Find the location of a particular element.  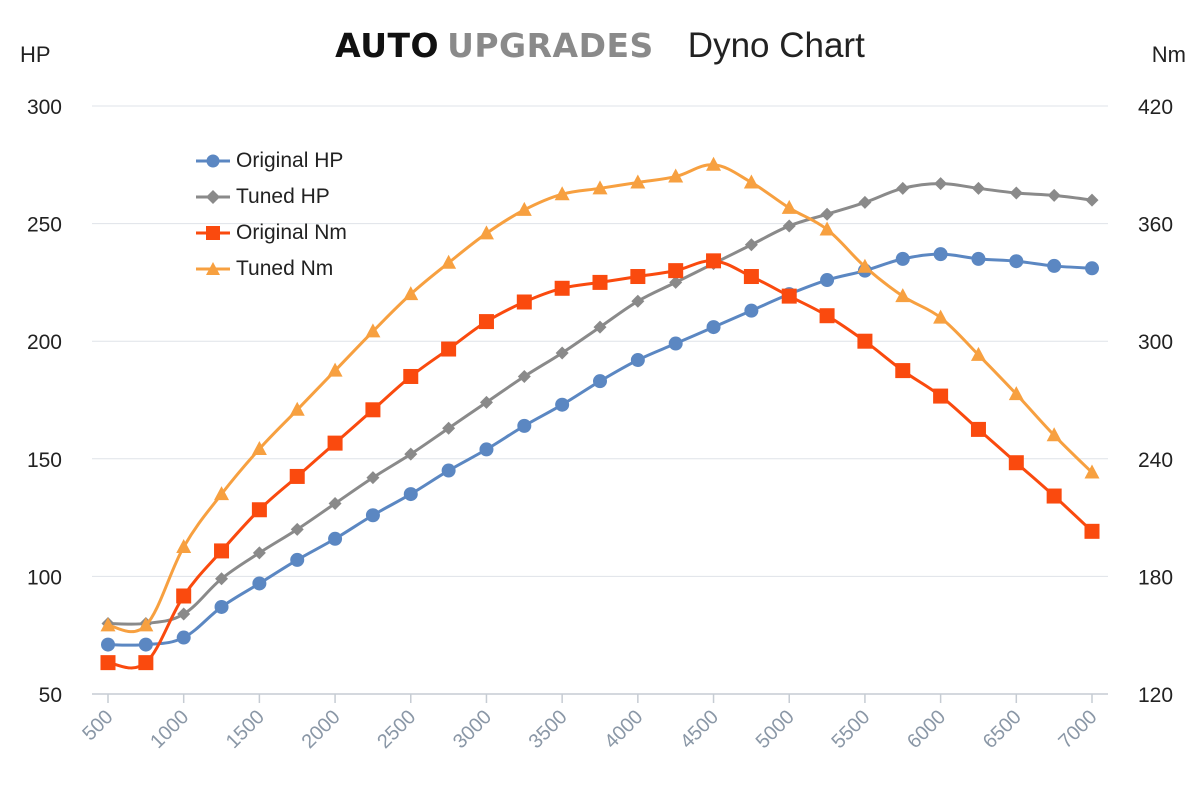

y-right-tick-label: 180 is located at coordinates (1155, 577).